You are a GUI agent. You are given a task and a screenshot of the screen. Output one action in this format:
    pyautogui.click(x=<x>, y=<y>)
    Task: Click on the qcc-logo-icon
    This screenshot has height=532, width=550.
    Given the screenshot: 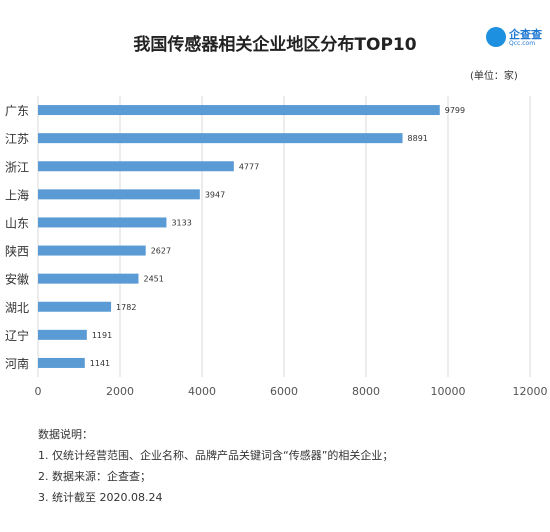 What is the action you would take?
    pyautogui.click(x=496, y=37)
    